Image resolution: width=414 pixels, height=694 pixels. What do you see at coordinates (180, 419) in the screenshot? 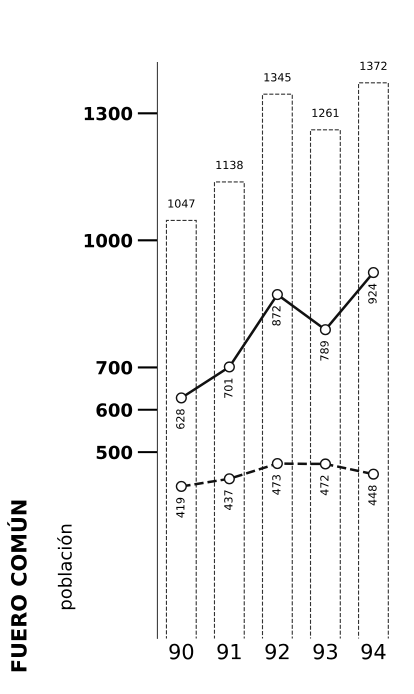
I see `data-label: 628` at bounding box center [180, 419].